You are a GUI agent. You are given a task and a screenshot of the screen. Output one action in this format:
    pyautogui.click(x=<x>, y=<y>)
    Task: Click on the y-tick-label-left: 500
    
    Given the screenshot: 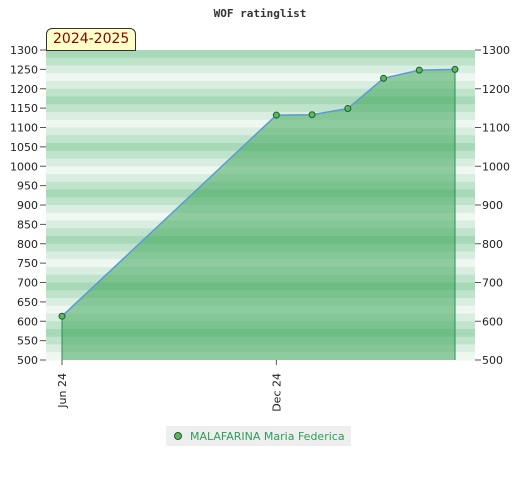 What is the action you would take?
    pyautogui.click(x=27, y=360)
    